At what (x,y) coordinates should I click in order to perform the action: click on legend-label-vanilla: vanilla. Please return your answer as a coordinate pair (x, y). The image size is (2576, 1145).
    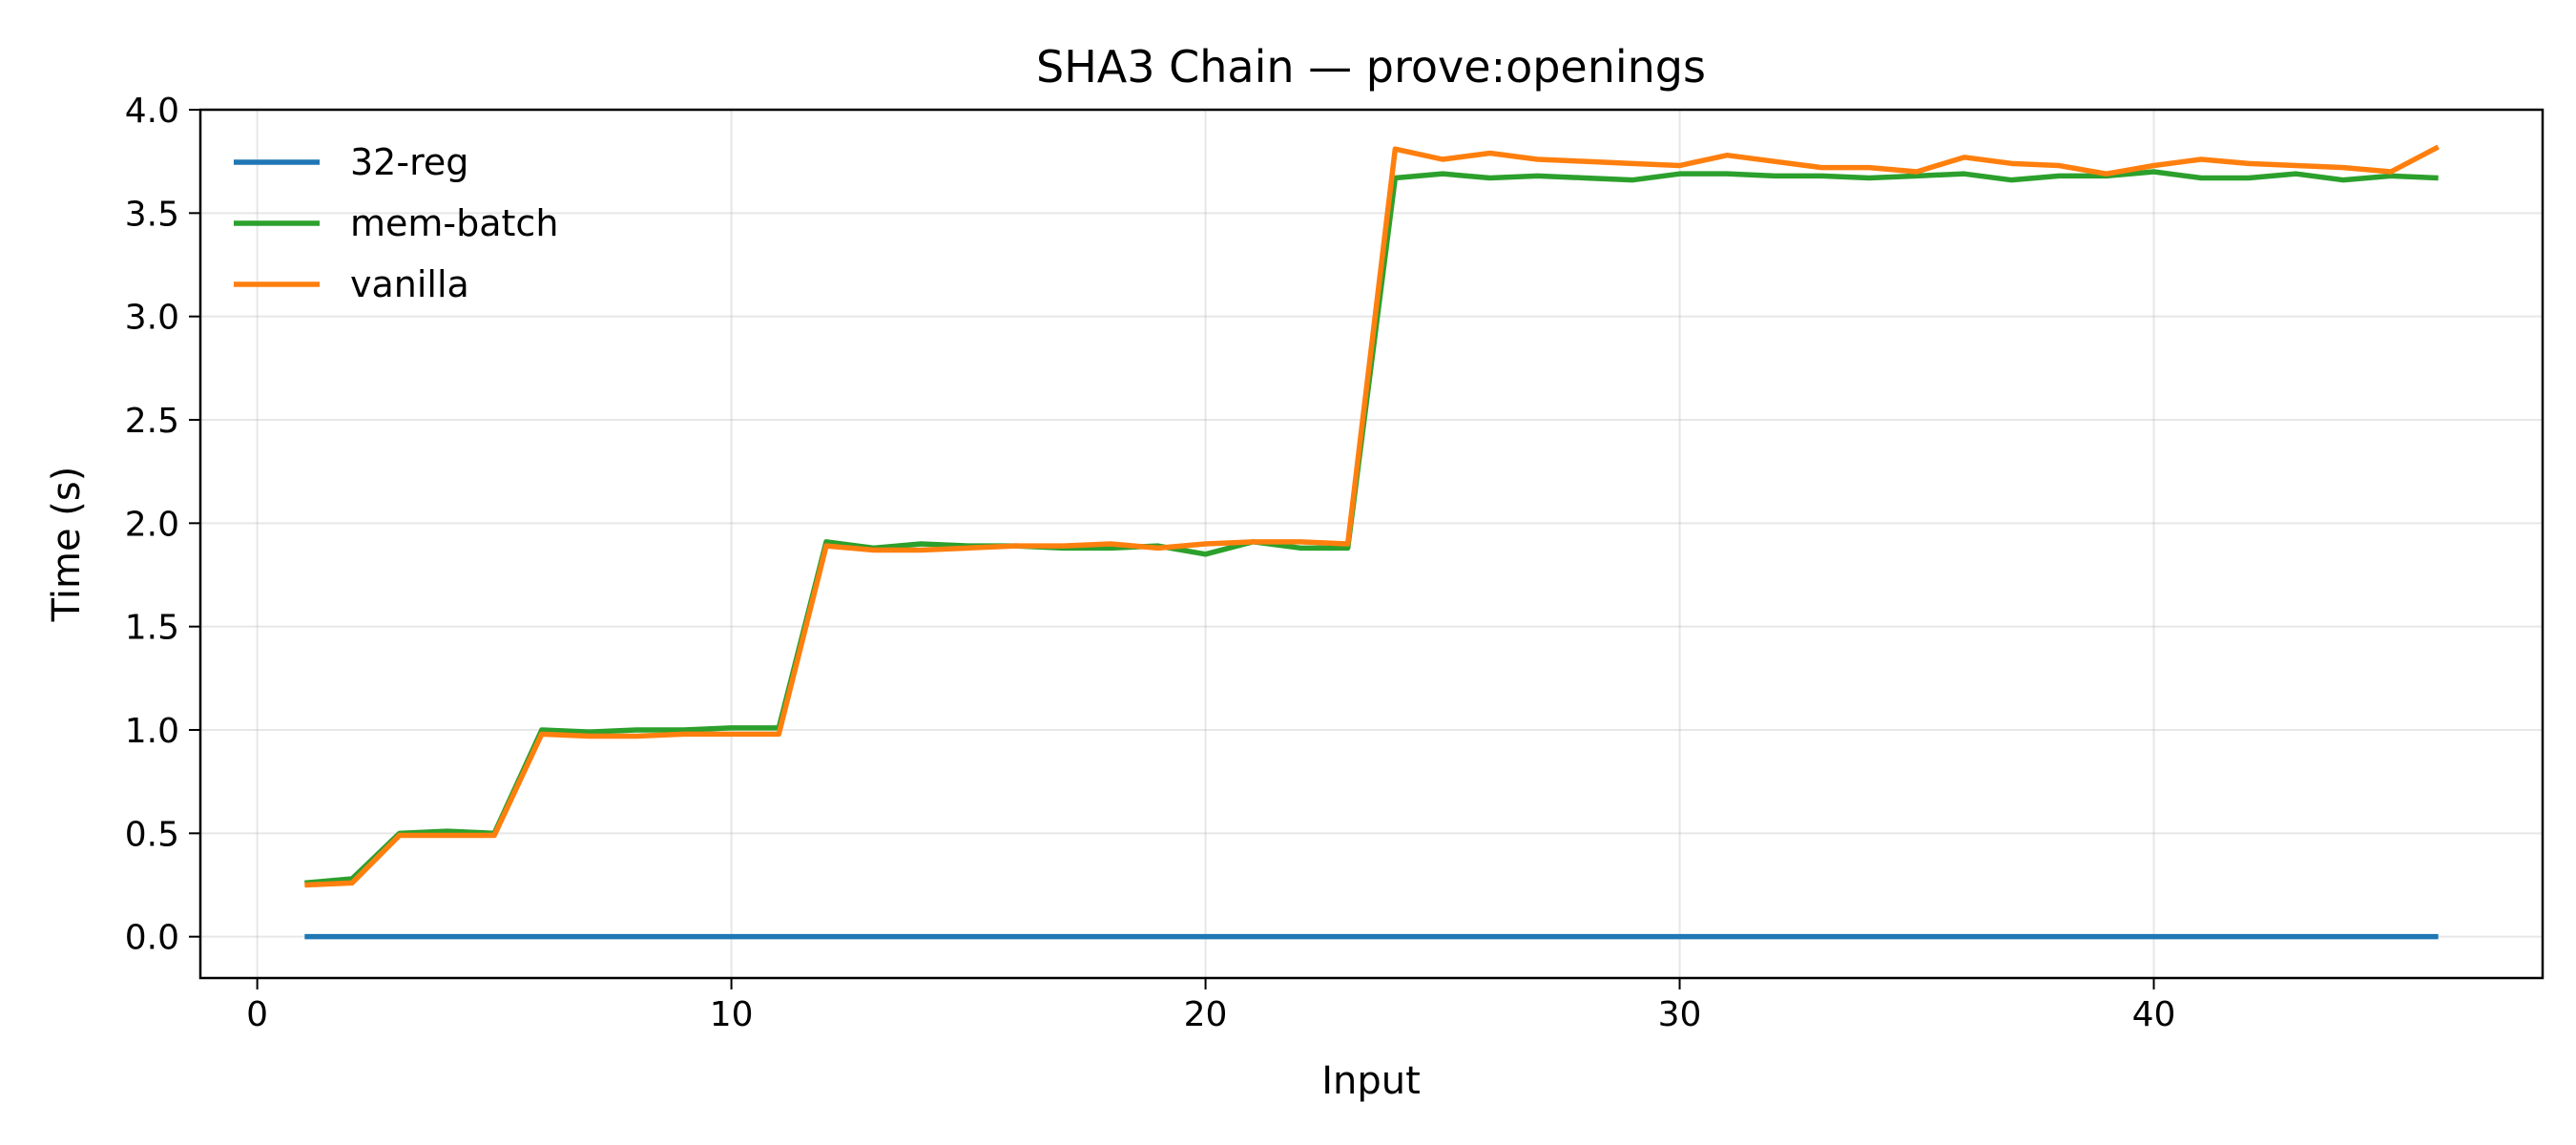
    Looking at the image, I should click on (409, 284).